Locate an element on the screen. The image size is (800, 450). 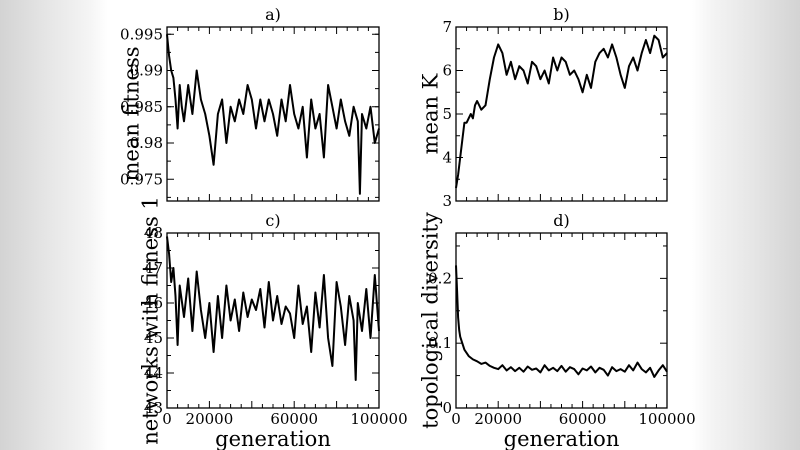
panel-1: a) 0.975 0.98 0.985 0.99 0.995 mean fitness is located at coordinates (250, 103).